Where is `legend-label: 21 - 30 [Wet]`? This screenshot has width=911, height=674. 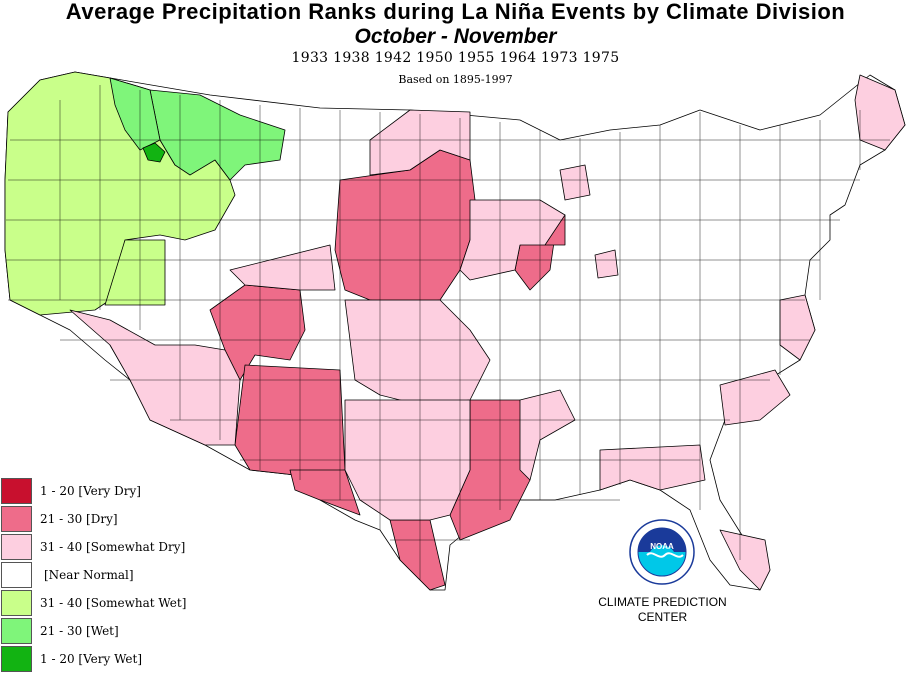 legend-label: 21 - 30 [Wet] is located at coordinates (79, 631).